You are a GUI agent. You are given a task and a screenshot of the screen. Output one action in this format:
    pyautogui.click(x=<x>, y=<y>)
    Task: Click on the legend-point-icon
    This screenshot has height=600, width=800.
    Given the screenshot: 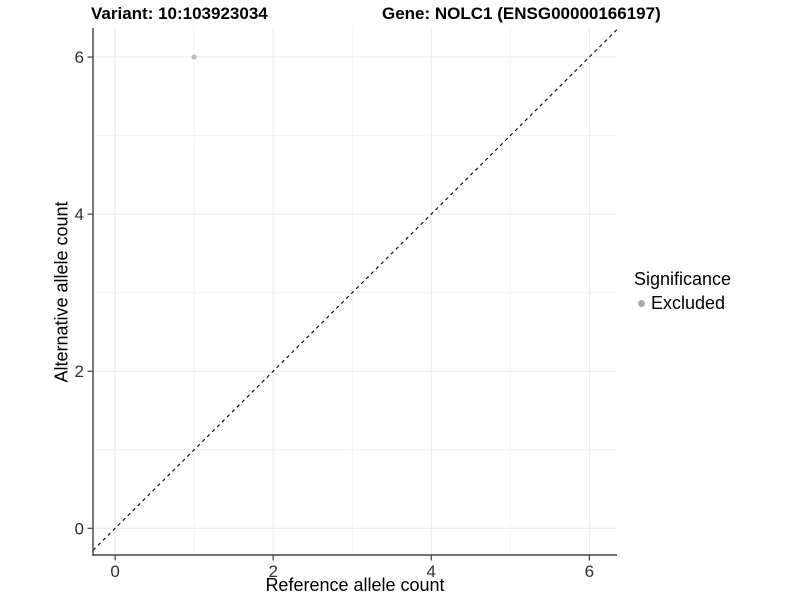 What is the action you would take?
    pyautogui.click(x=641, y=303)
    